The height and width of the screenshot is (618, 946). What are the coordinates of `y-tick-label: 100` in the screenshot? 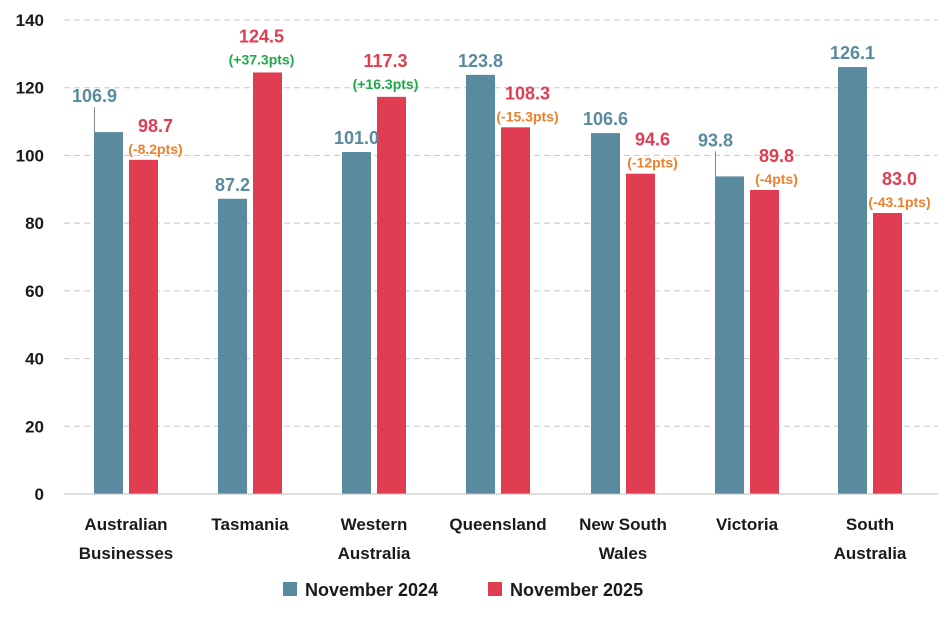 It's located at (30, 155).